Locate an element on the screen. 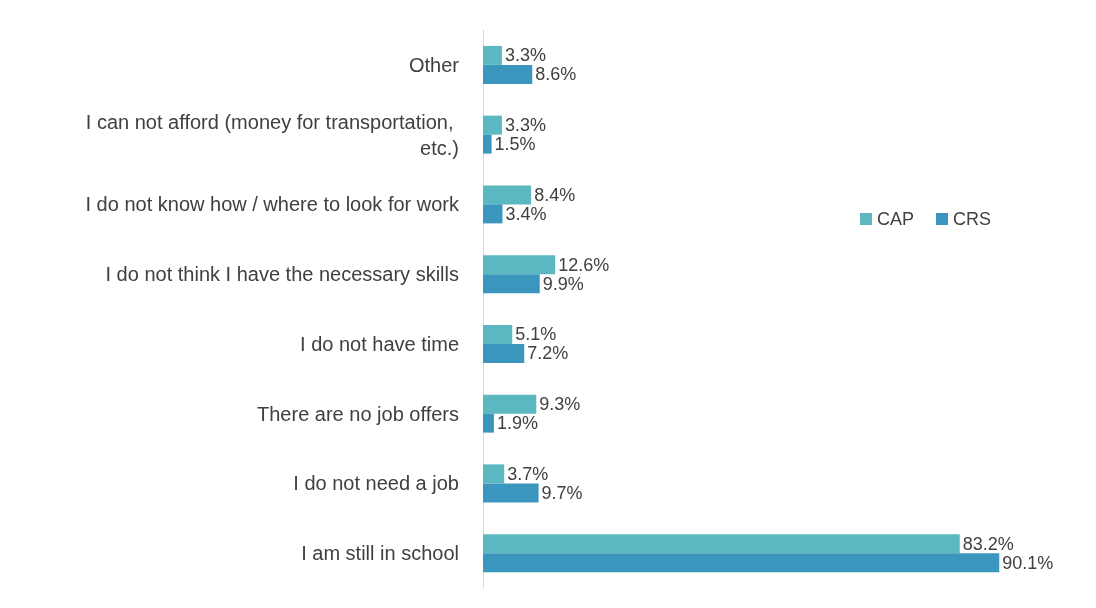  data-label: 8.6% is located at coordinates (556, 74).